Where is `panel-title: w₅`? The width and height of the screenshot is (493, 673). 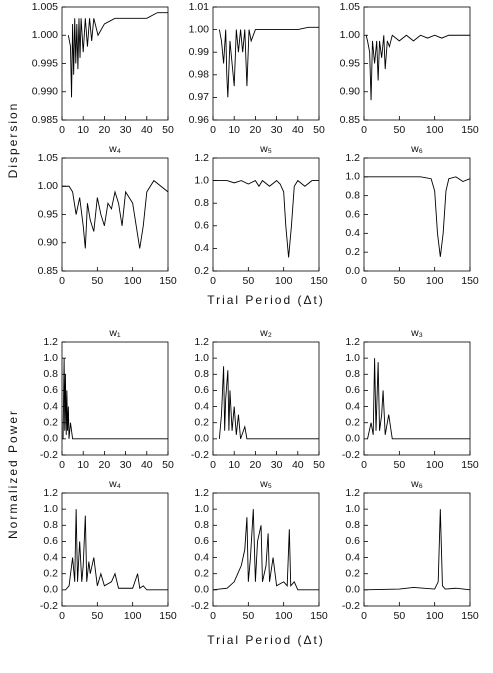 panel-title: w₅ is located at coordinates (265, 484).